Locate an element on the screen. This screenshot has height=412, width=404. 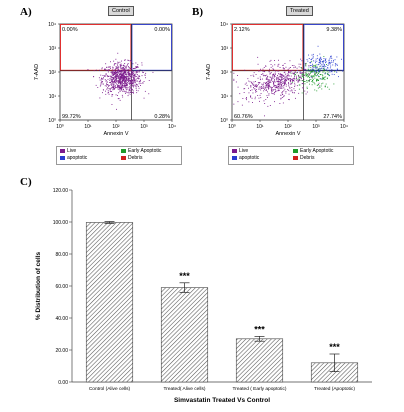
legend-debris-label: Debris is located at coordinates (307, 158).